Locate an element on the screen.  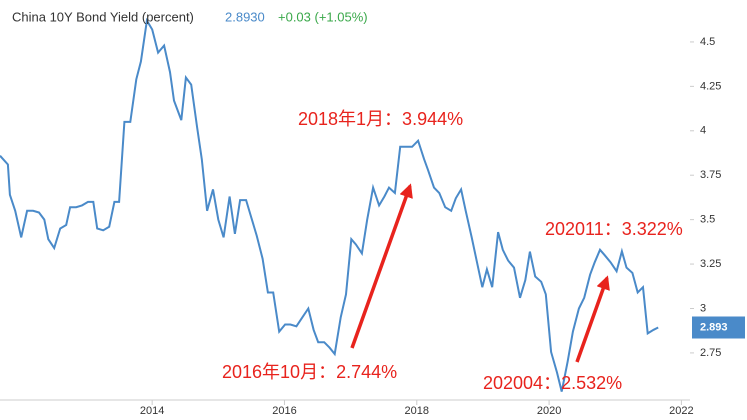
last-value-box is located at coordinates (718, 327).